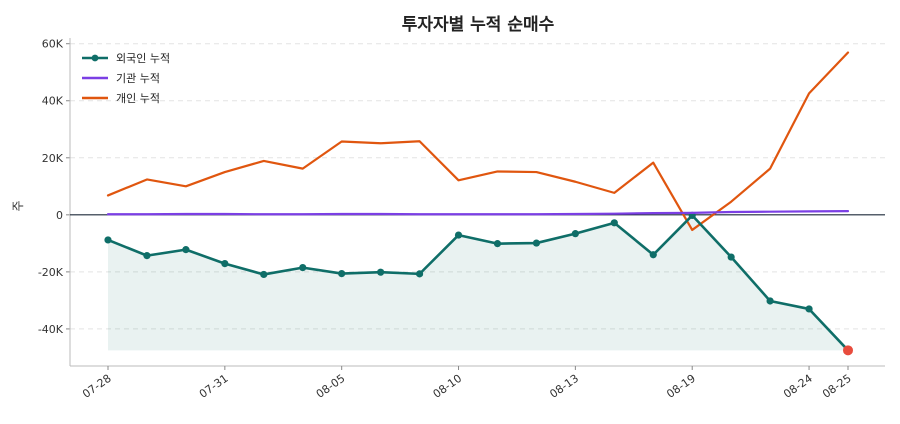 The image size is (900, 424). Describe the element at coordinates (59, 215) in the screenshot. I see `y-tick-label: 0` at that location.